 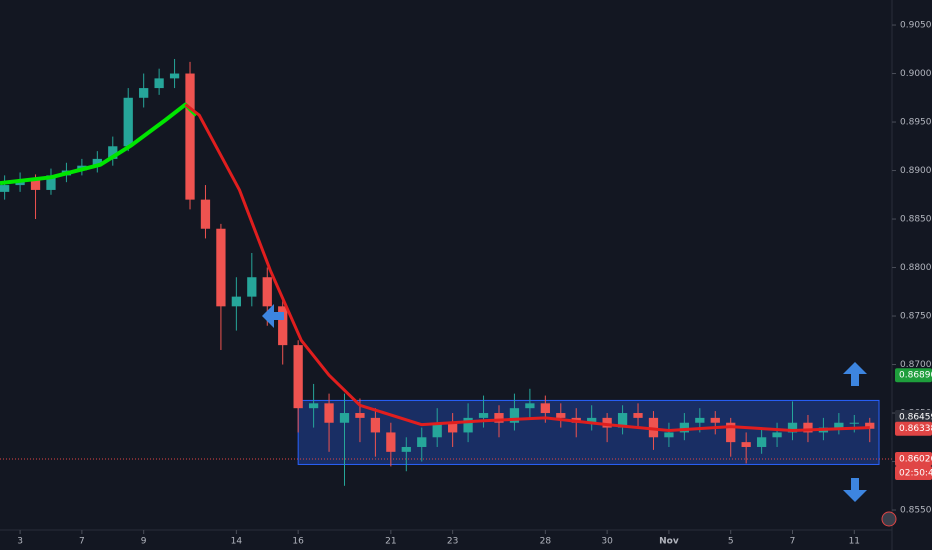 What do you see at coordinates (669, 542) in the screenshot?
I see `x-tick-label: Nov` at bounding box center [669, 542].